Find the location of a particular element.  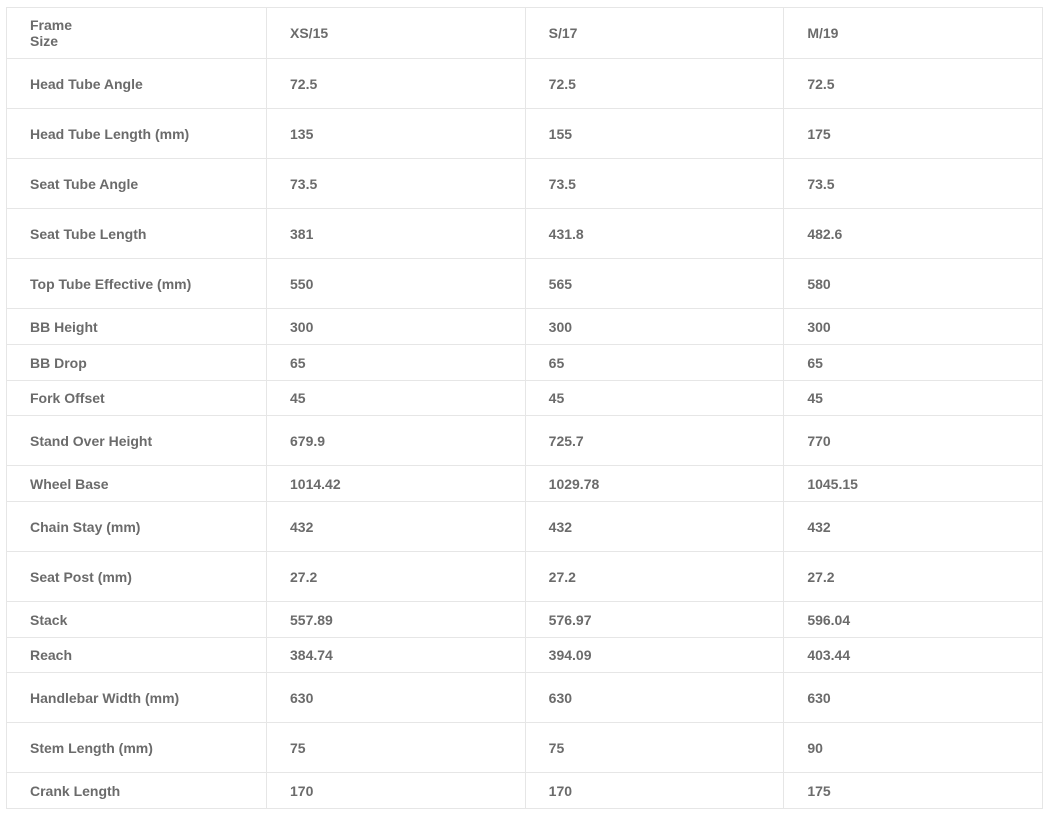

cell-value: 403.44 is located at coordinates (913, 655).